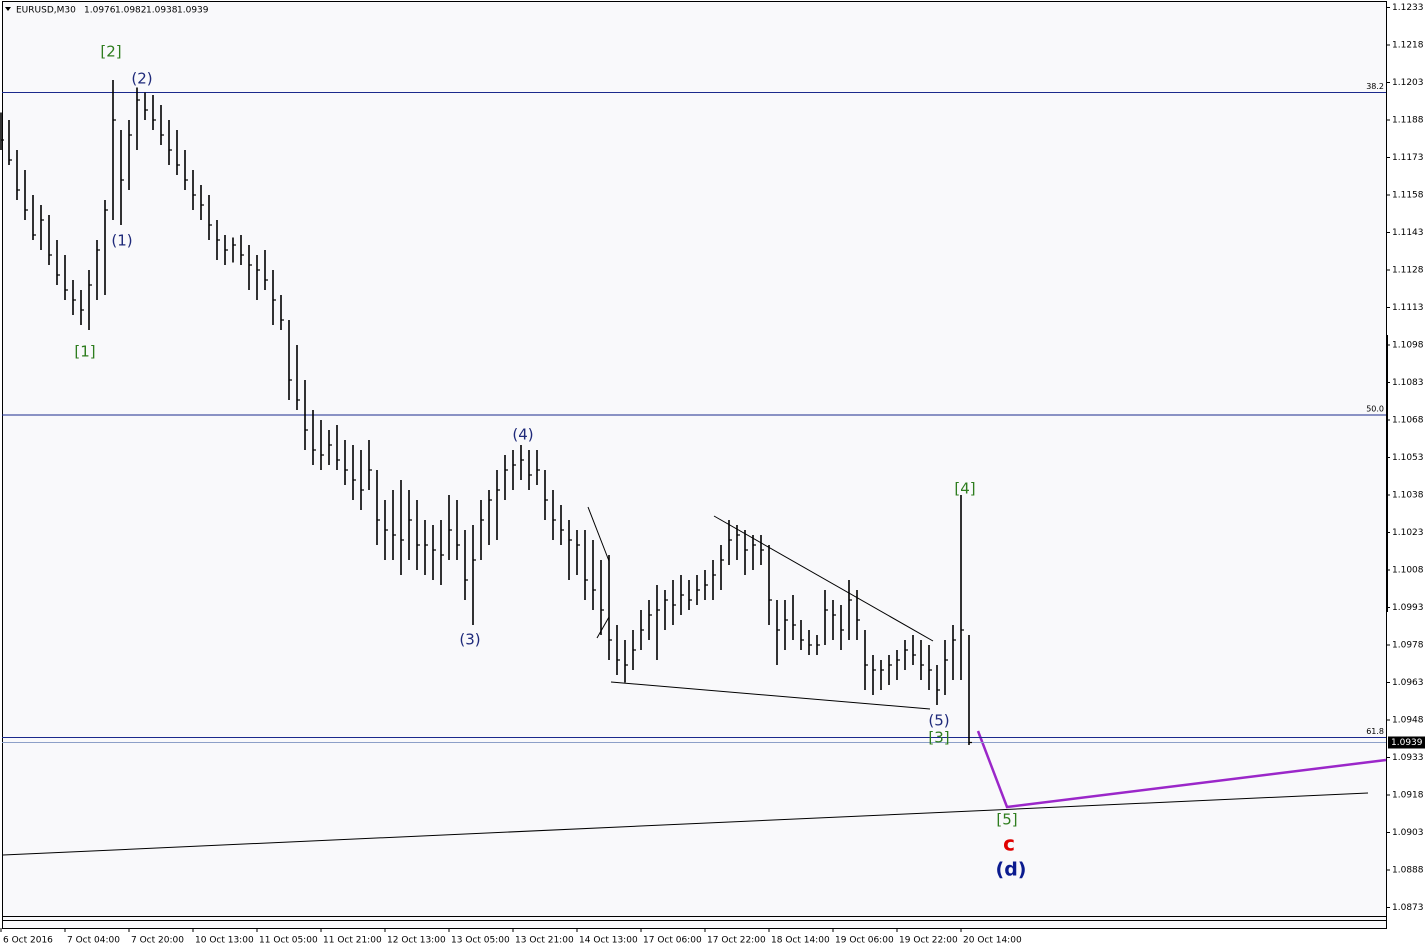 Image resolution: width=1426 pixels, height=952 pixels. Describe the element at coordinates (1181, 769) in the screenshot. I see `projection-line` at that location.